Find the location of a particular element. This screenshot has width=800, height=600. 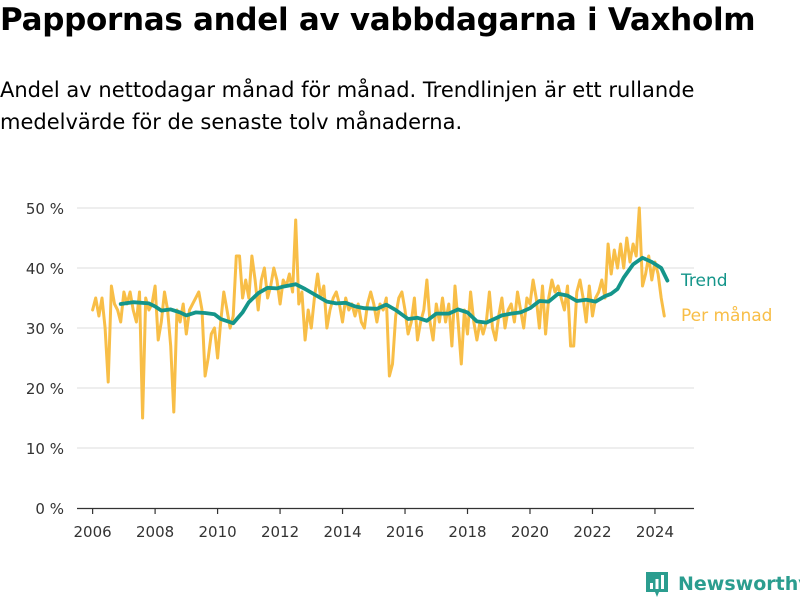

x-tick-label: 2006 is located at coordinates (93, 532).